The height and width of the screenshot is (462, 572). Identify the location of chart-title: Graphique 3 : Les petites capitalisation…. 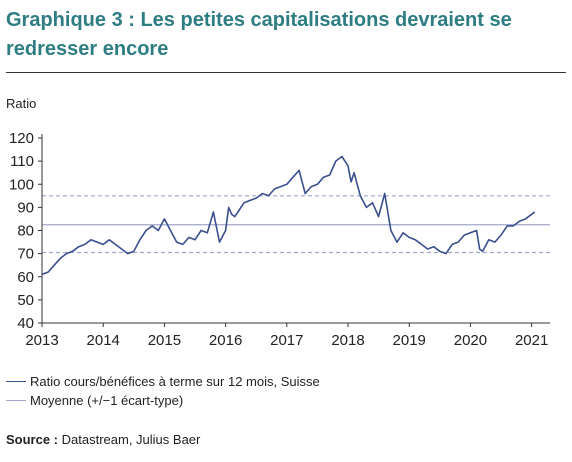
(259, 34).